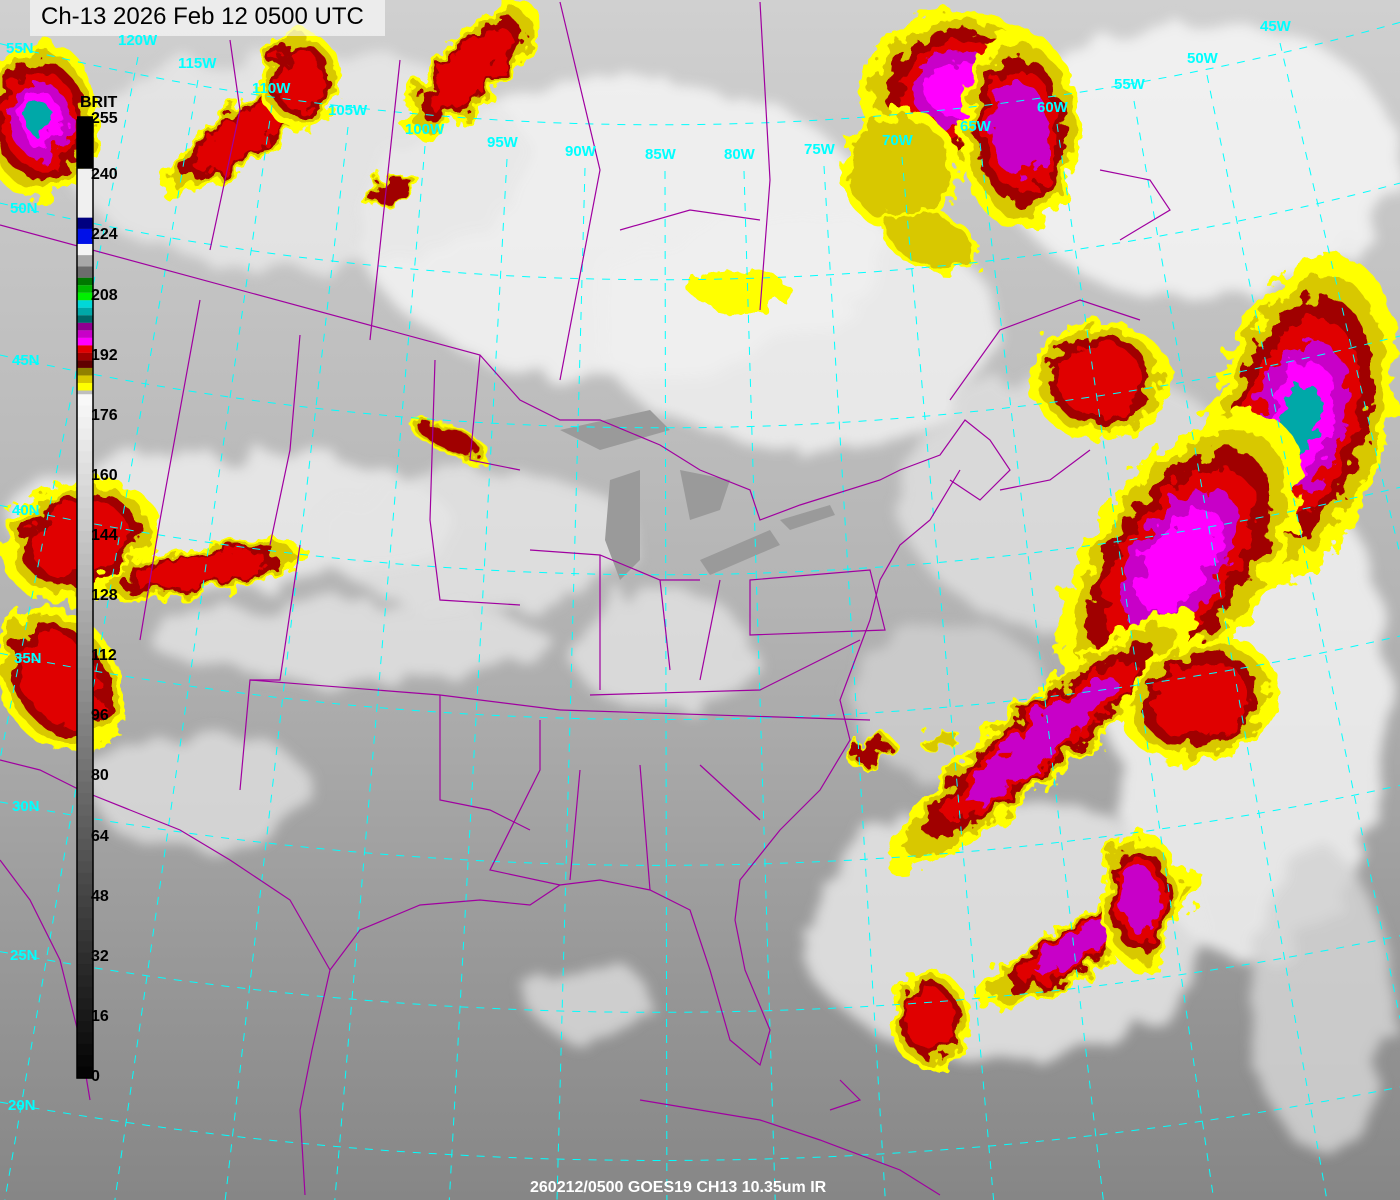  Describe the element at coordinates (197, 63) in the screenshot. I see `longitude-label: 115W` at that location.